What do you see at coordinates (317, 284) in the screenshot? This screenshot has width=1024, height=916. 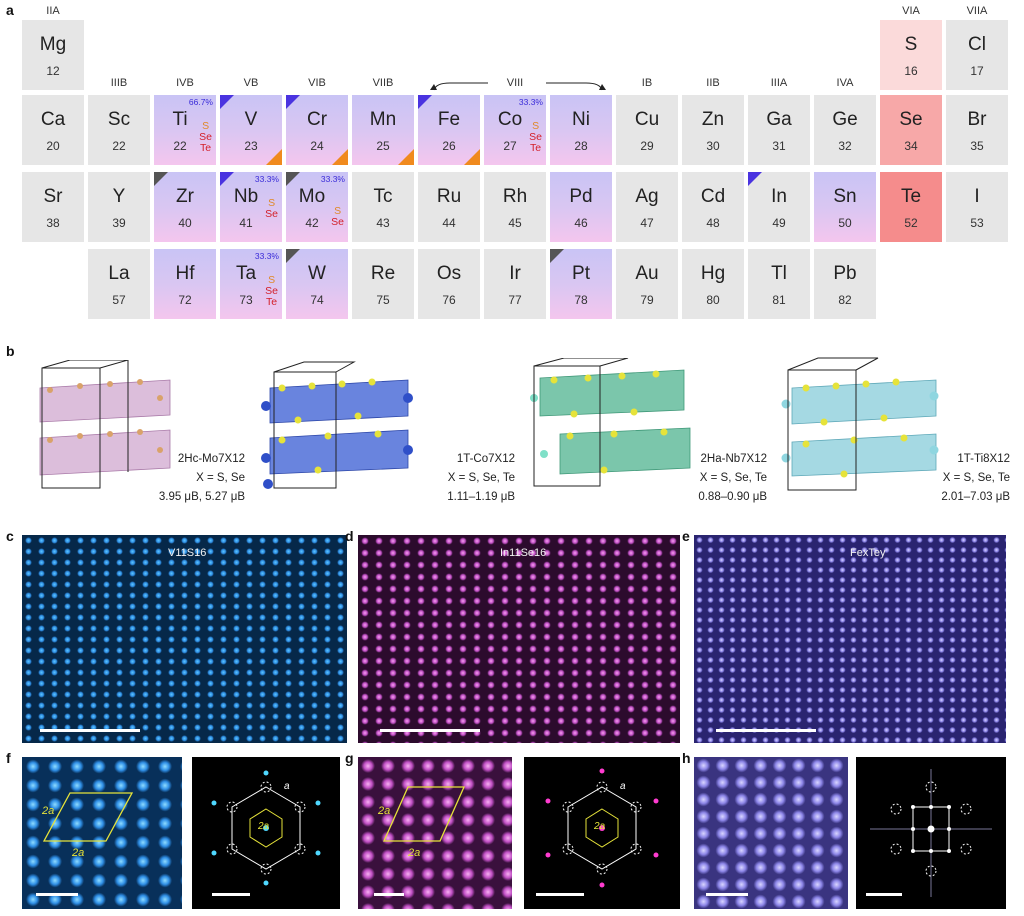 I see `element-cell-w: W 74` at bounding box center [317, 284].